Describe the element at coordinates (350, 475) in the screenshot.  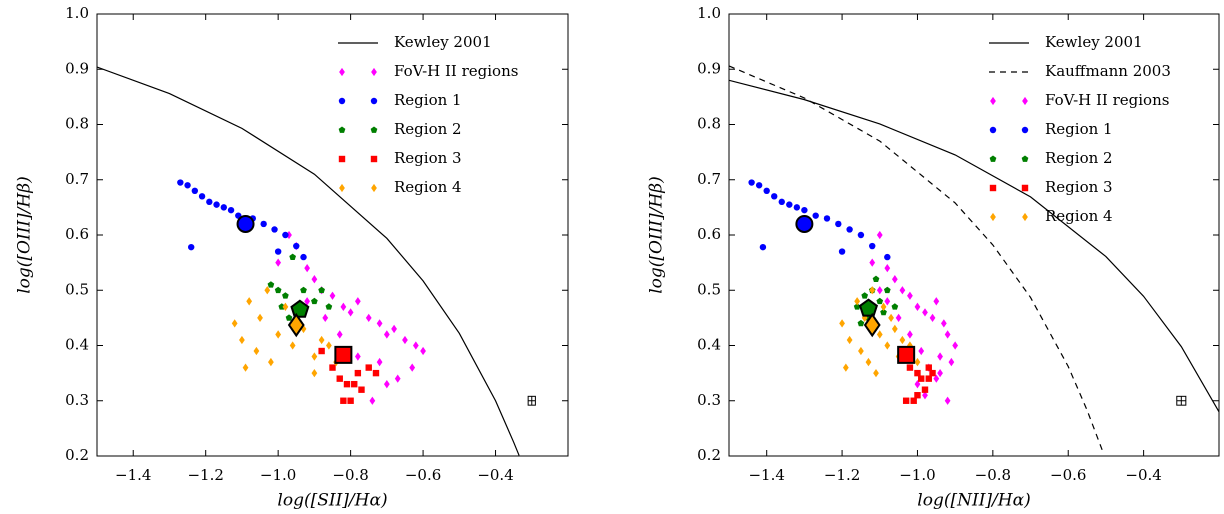
I see `x-tick-label: −0.8` at that location.